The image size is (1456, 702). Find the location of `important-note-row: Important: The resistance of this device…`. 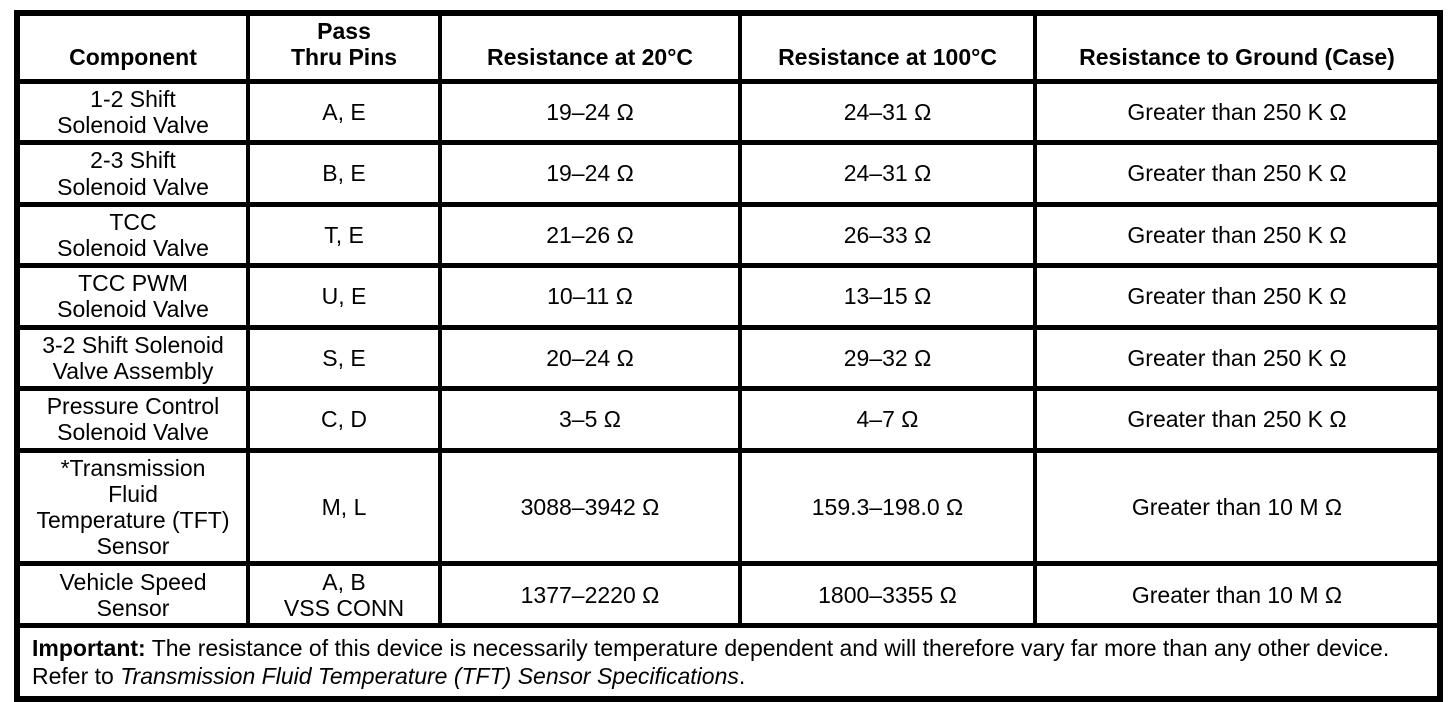

important-note-row: Important: The resistance of this device… is located at coordinates (728, 662).